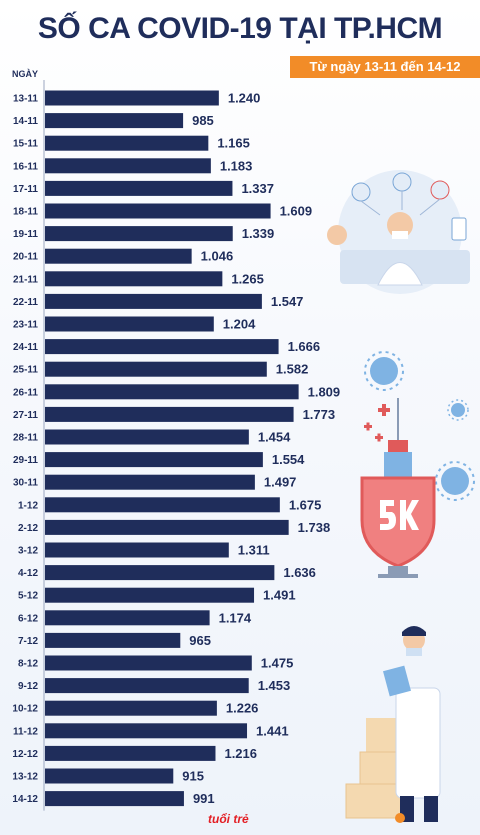 The width and height of the screenshot is (480, 835). What do you see at coordinates (25, 483) in the screenshot?
I see `category-label: 30-11` at bounding box center [25, 483].